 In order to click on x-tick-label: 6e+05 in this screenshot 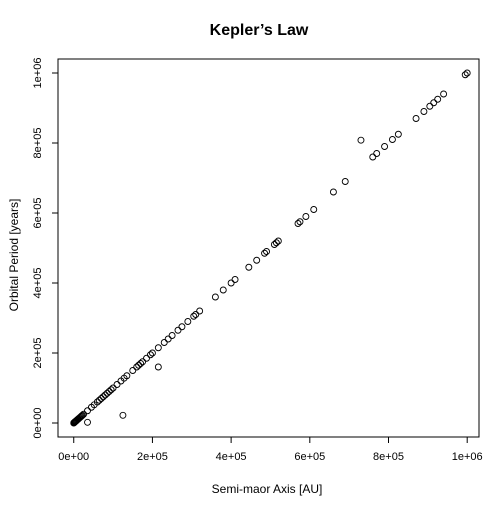, I will do `click(309, 457)`.